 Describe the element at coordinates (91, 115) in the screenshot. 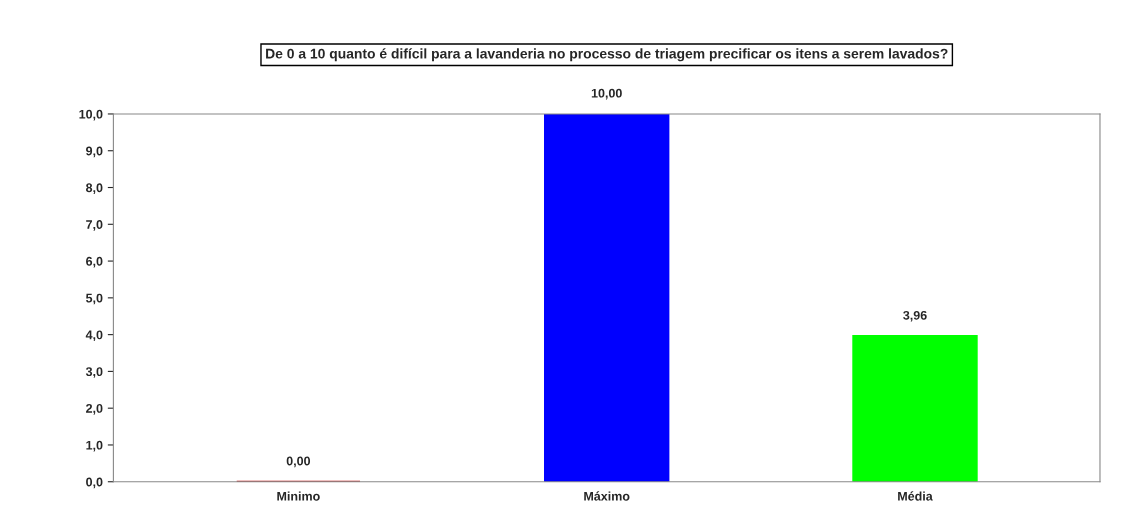

I see `y-tick-label: 10,0` at that location.